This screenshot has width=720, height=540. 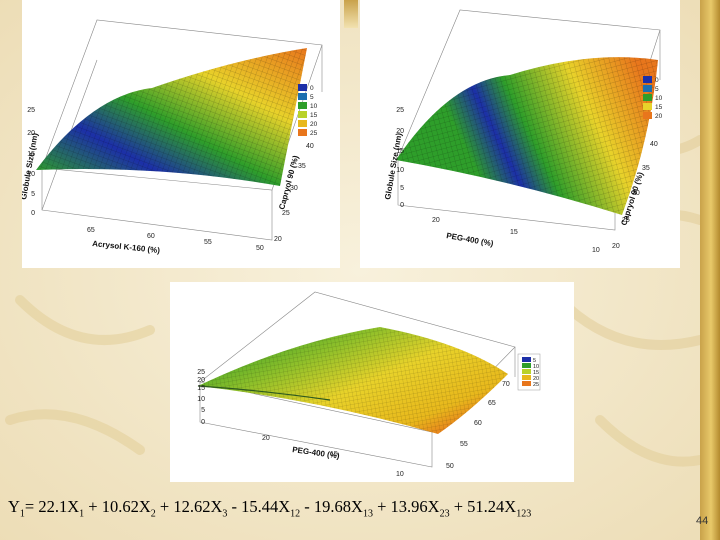 I want to click on eq-part: + 13.96X, so click(x=406, y=506).